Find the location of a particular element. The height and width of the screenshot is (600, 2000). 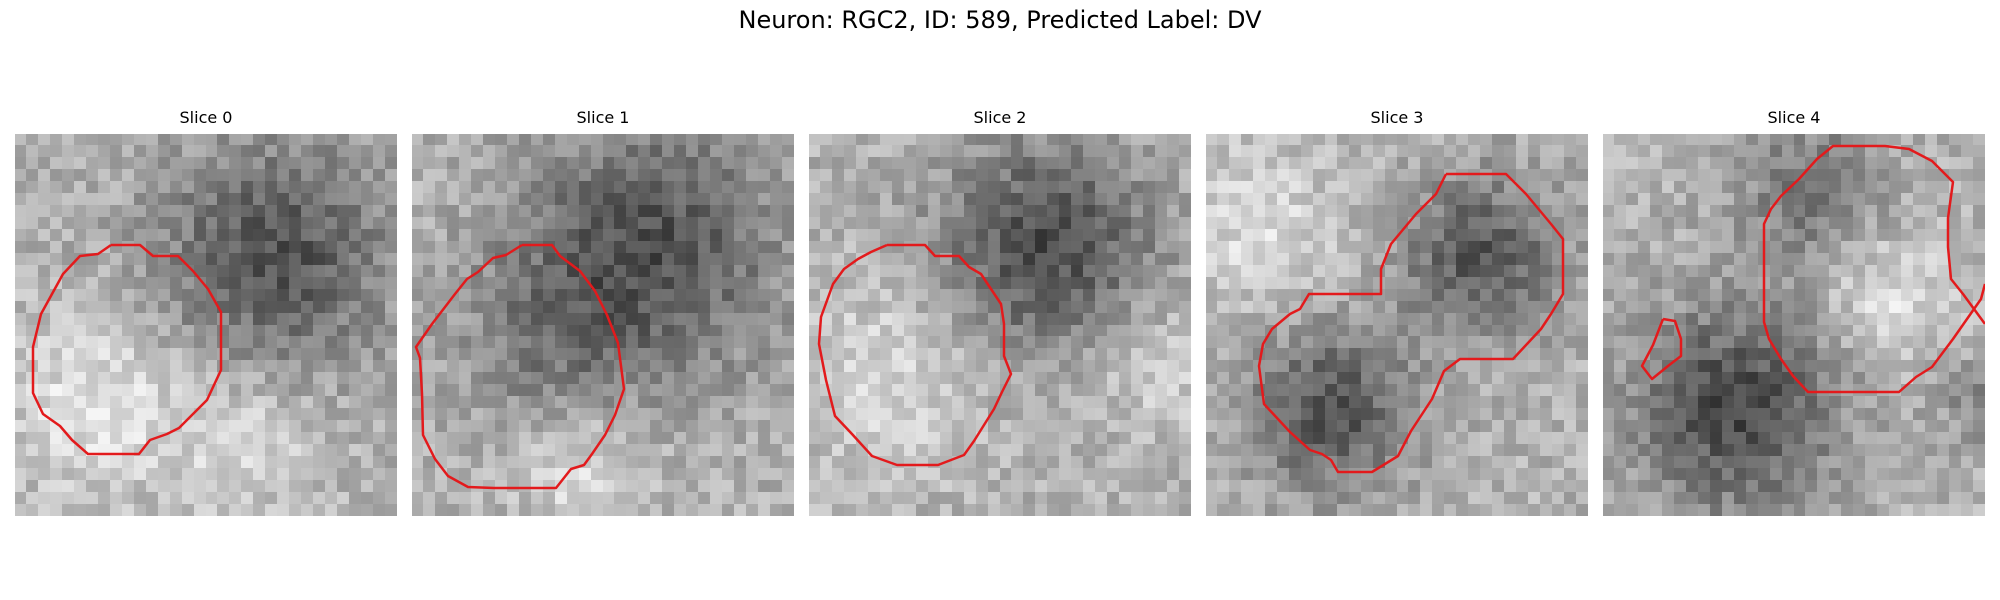

slice-panel-0: Slice 0 is located at coordinates (206, 311).